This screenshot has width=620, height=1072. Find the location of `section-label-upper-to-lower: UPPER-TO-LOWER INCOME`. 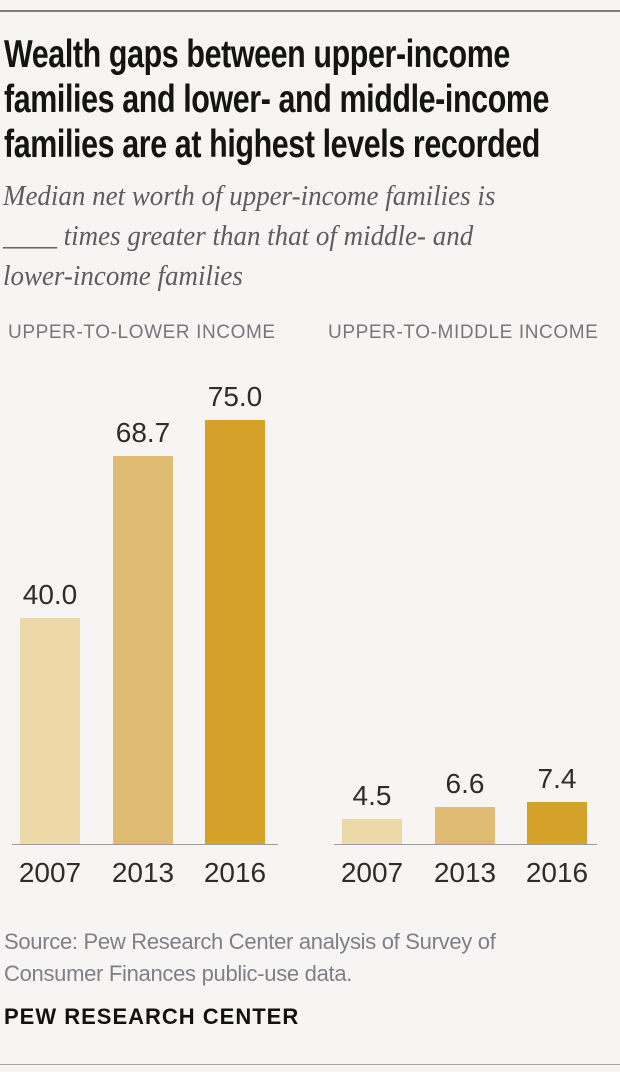

section-label-upper-to-lower: UPPER-TO-LOWER INCOME is located at coordinates (142, 332).